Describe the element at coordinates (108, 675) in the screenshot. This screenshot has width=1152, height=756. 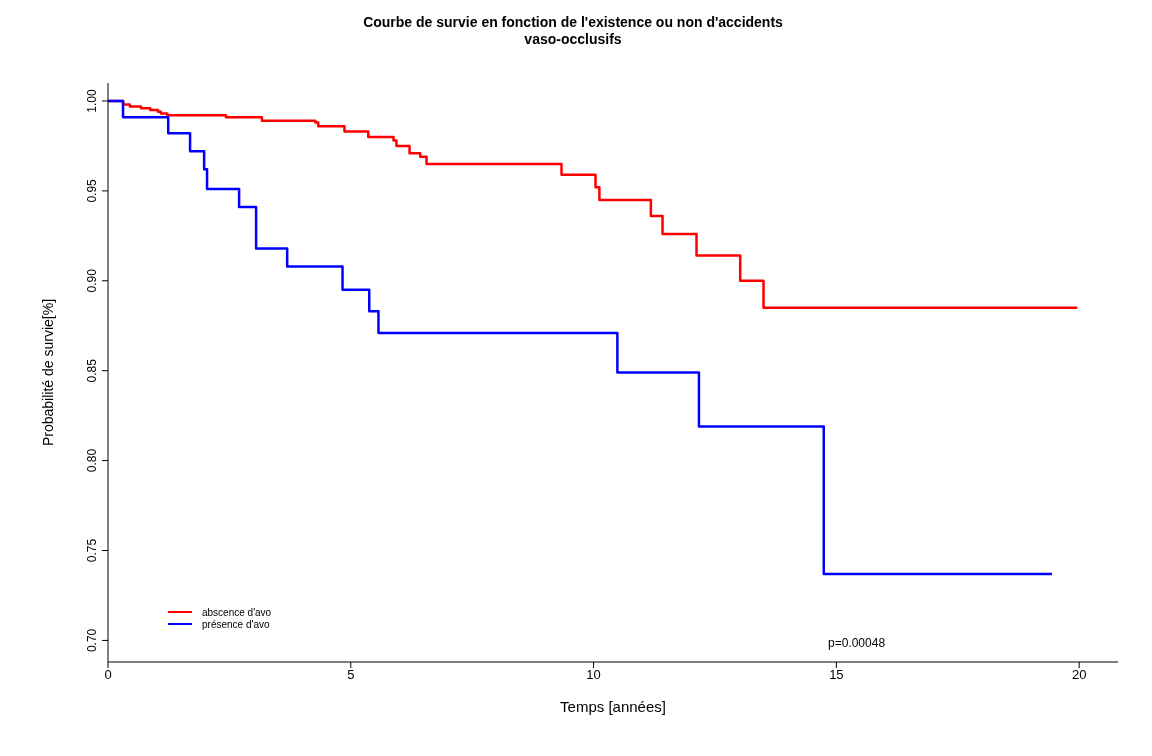
I see `x-tick-label: 0` at that location.